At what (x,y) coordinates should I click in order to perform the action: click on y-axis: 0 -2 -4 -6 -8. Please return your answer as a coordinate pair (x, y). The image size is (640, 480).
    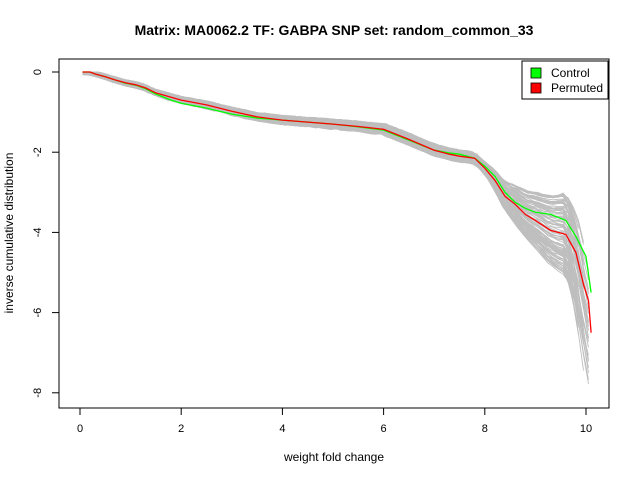
    Looking at the image, I should click on (46, 233).